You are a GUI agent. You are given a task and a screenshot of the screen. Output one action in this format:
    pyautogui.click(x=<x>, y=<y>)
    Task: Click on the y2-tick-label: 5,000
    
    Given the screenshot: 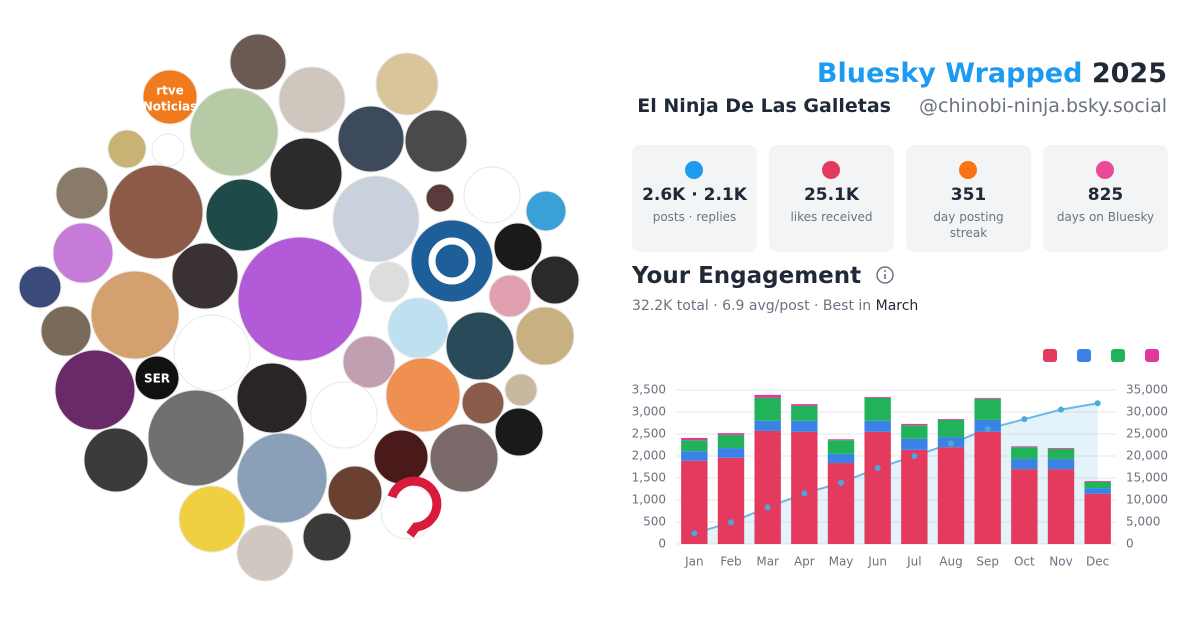 What is the action you would take?
    pyautogui.click(x=1143, y=522)
    